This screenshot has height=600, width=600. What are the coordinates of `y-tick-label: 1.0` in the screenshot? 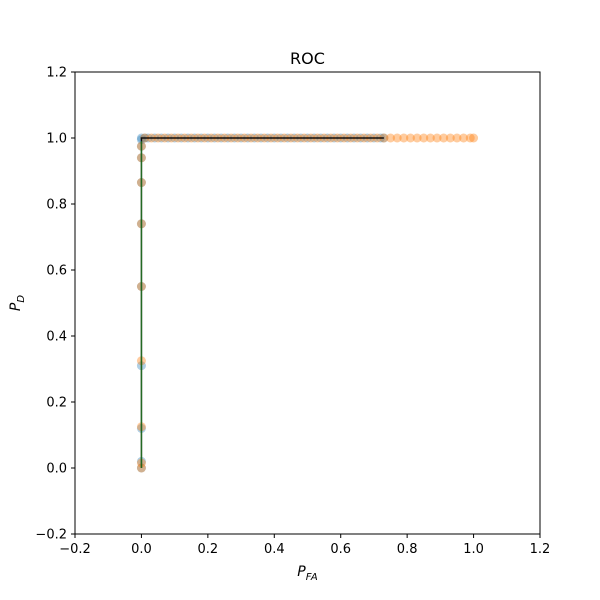 It's located at (56, 139).